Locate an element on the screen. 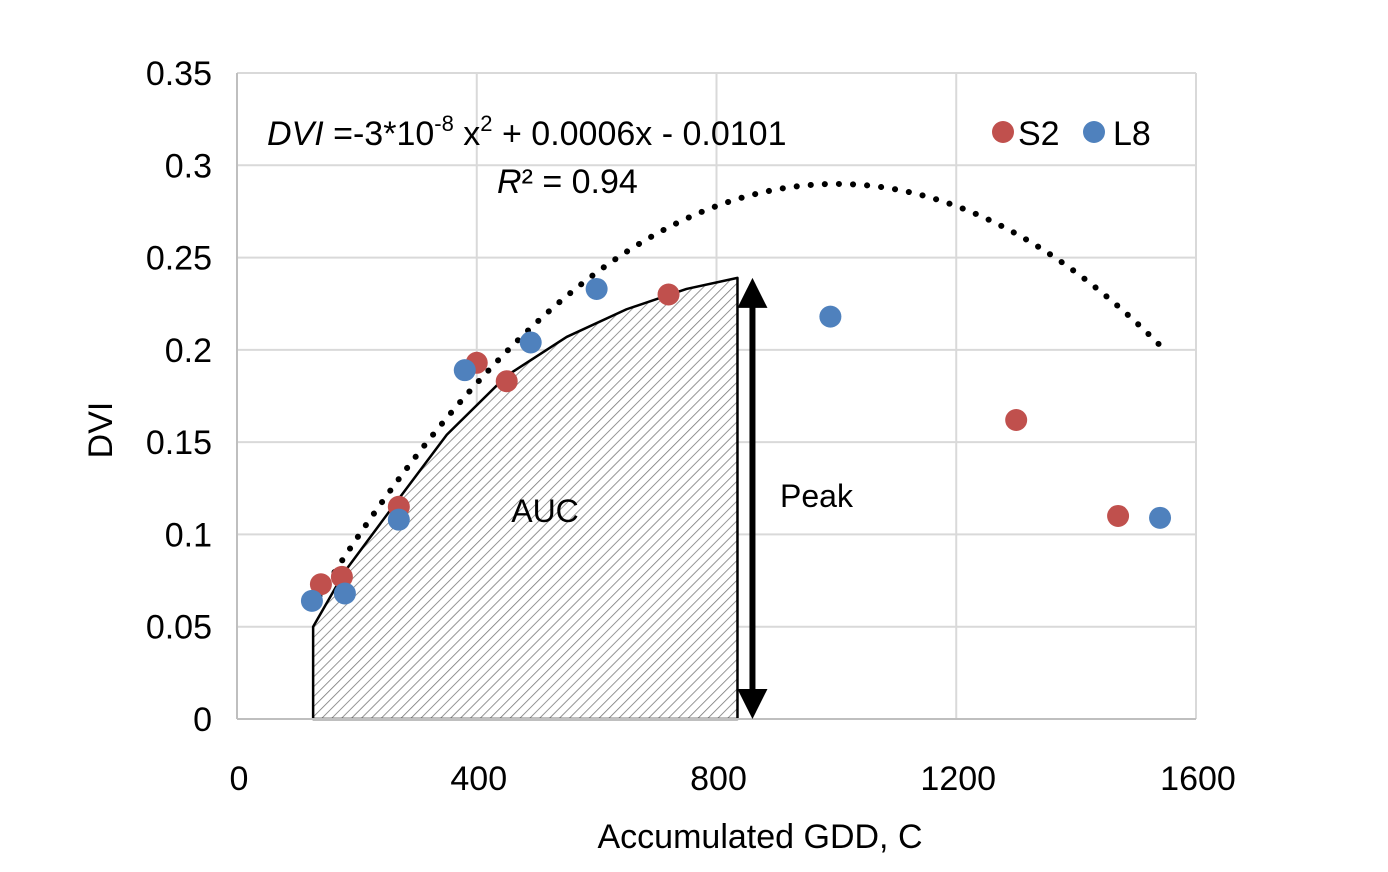 The height and width of the screenshot is (872, 1388). peak-label: Peak is located at coordinates (817, 496).